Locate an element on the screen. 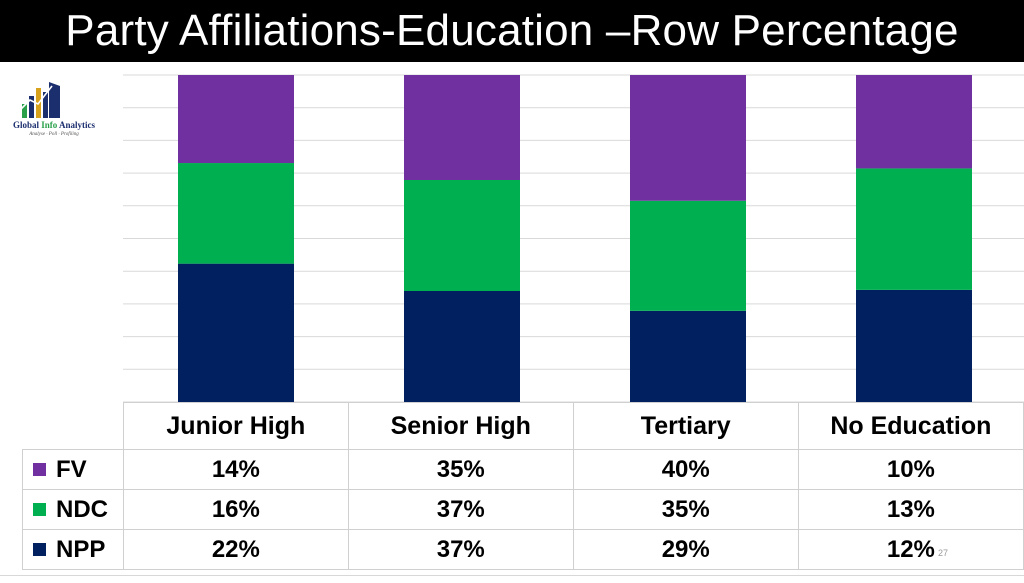  bar-ndc-no-education is located at coordinates (914, 229).